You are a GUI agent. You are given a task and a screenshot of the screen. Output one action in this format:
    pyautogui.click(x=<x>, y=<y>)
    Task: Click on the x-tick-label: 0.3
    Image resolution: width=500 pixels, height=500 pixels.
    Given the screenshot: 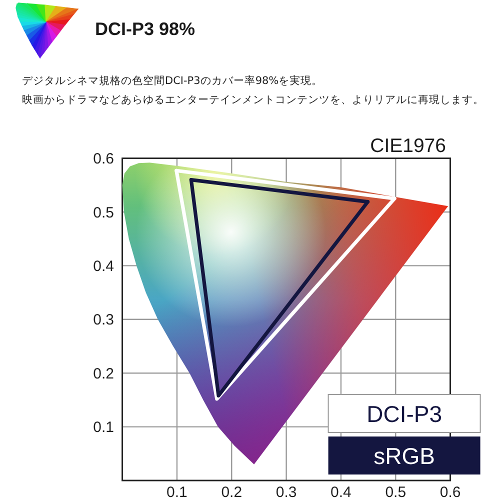 What is the action you would take?
    pyautogui.click(x=286, y=492)
    